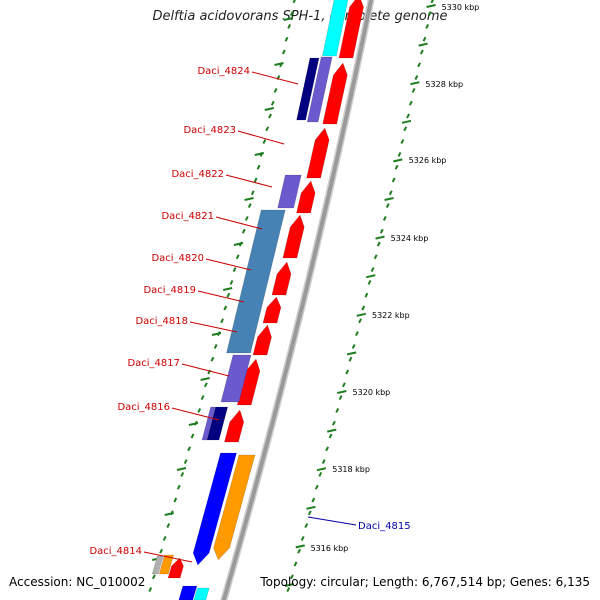 The height and width of the screenshot is (600, 600). What do you see at coordinates (444, 84) in the screenshot?
I see `scale-label: 5328 kbp` at bounding box center [444, 84].